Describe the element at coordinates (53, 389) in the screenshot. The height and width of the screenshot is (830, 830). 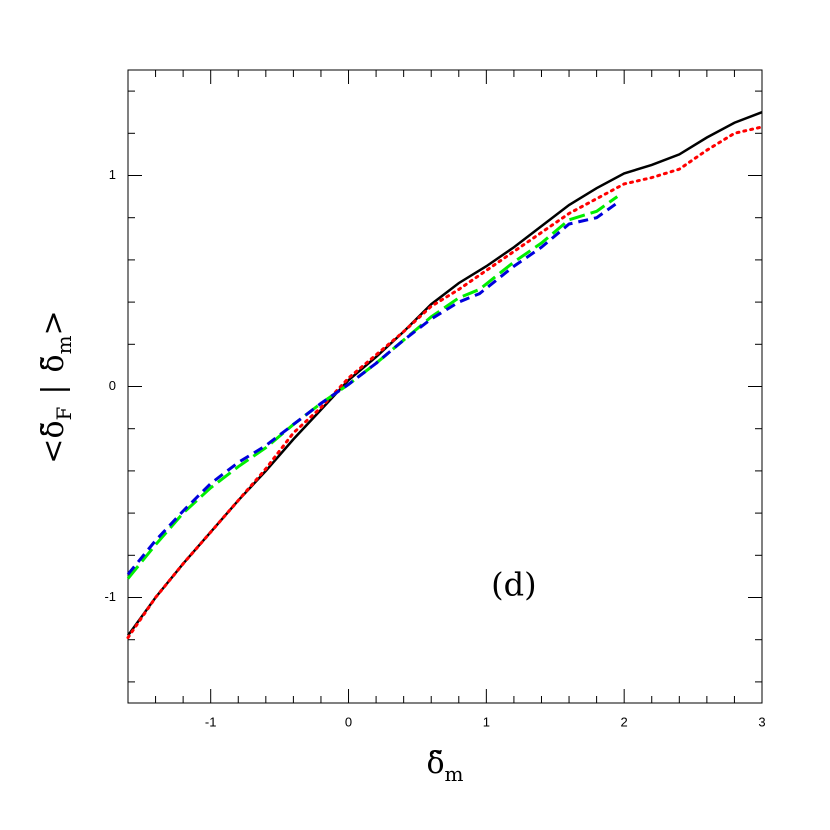
I see `y-label-bar: |` at that location.